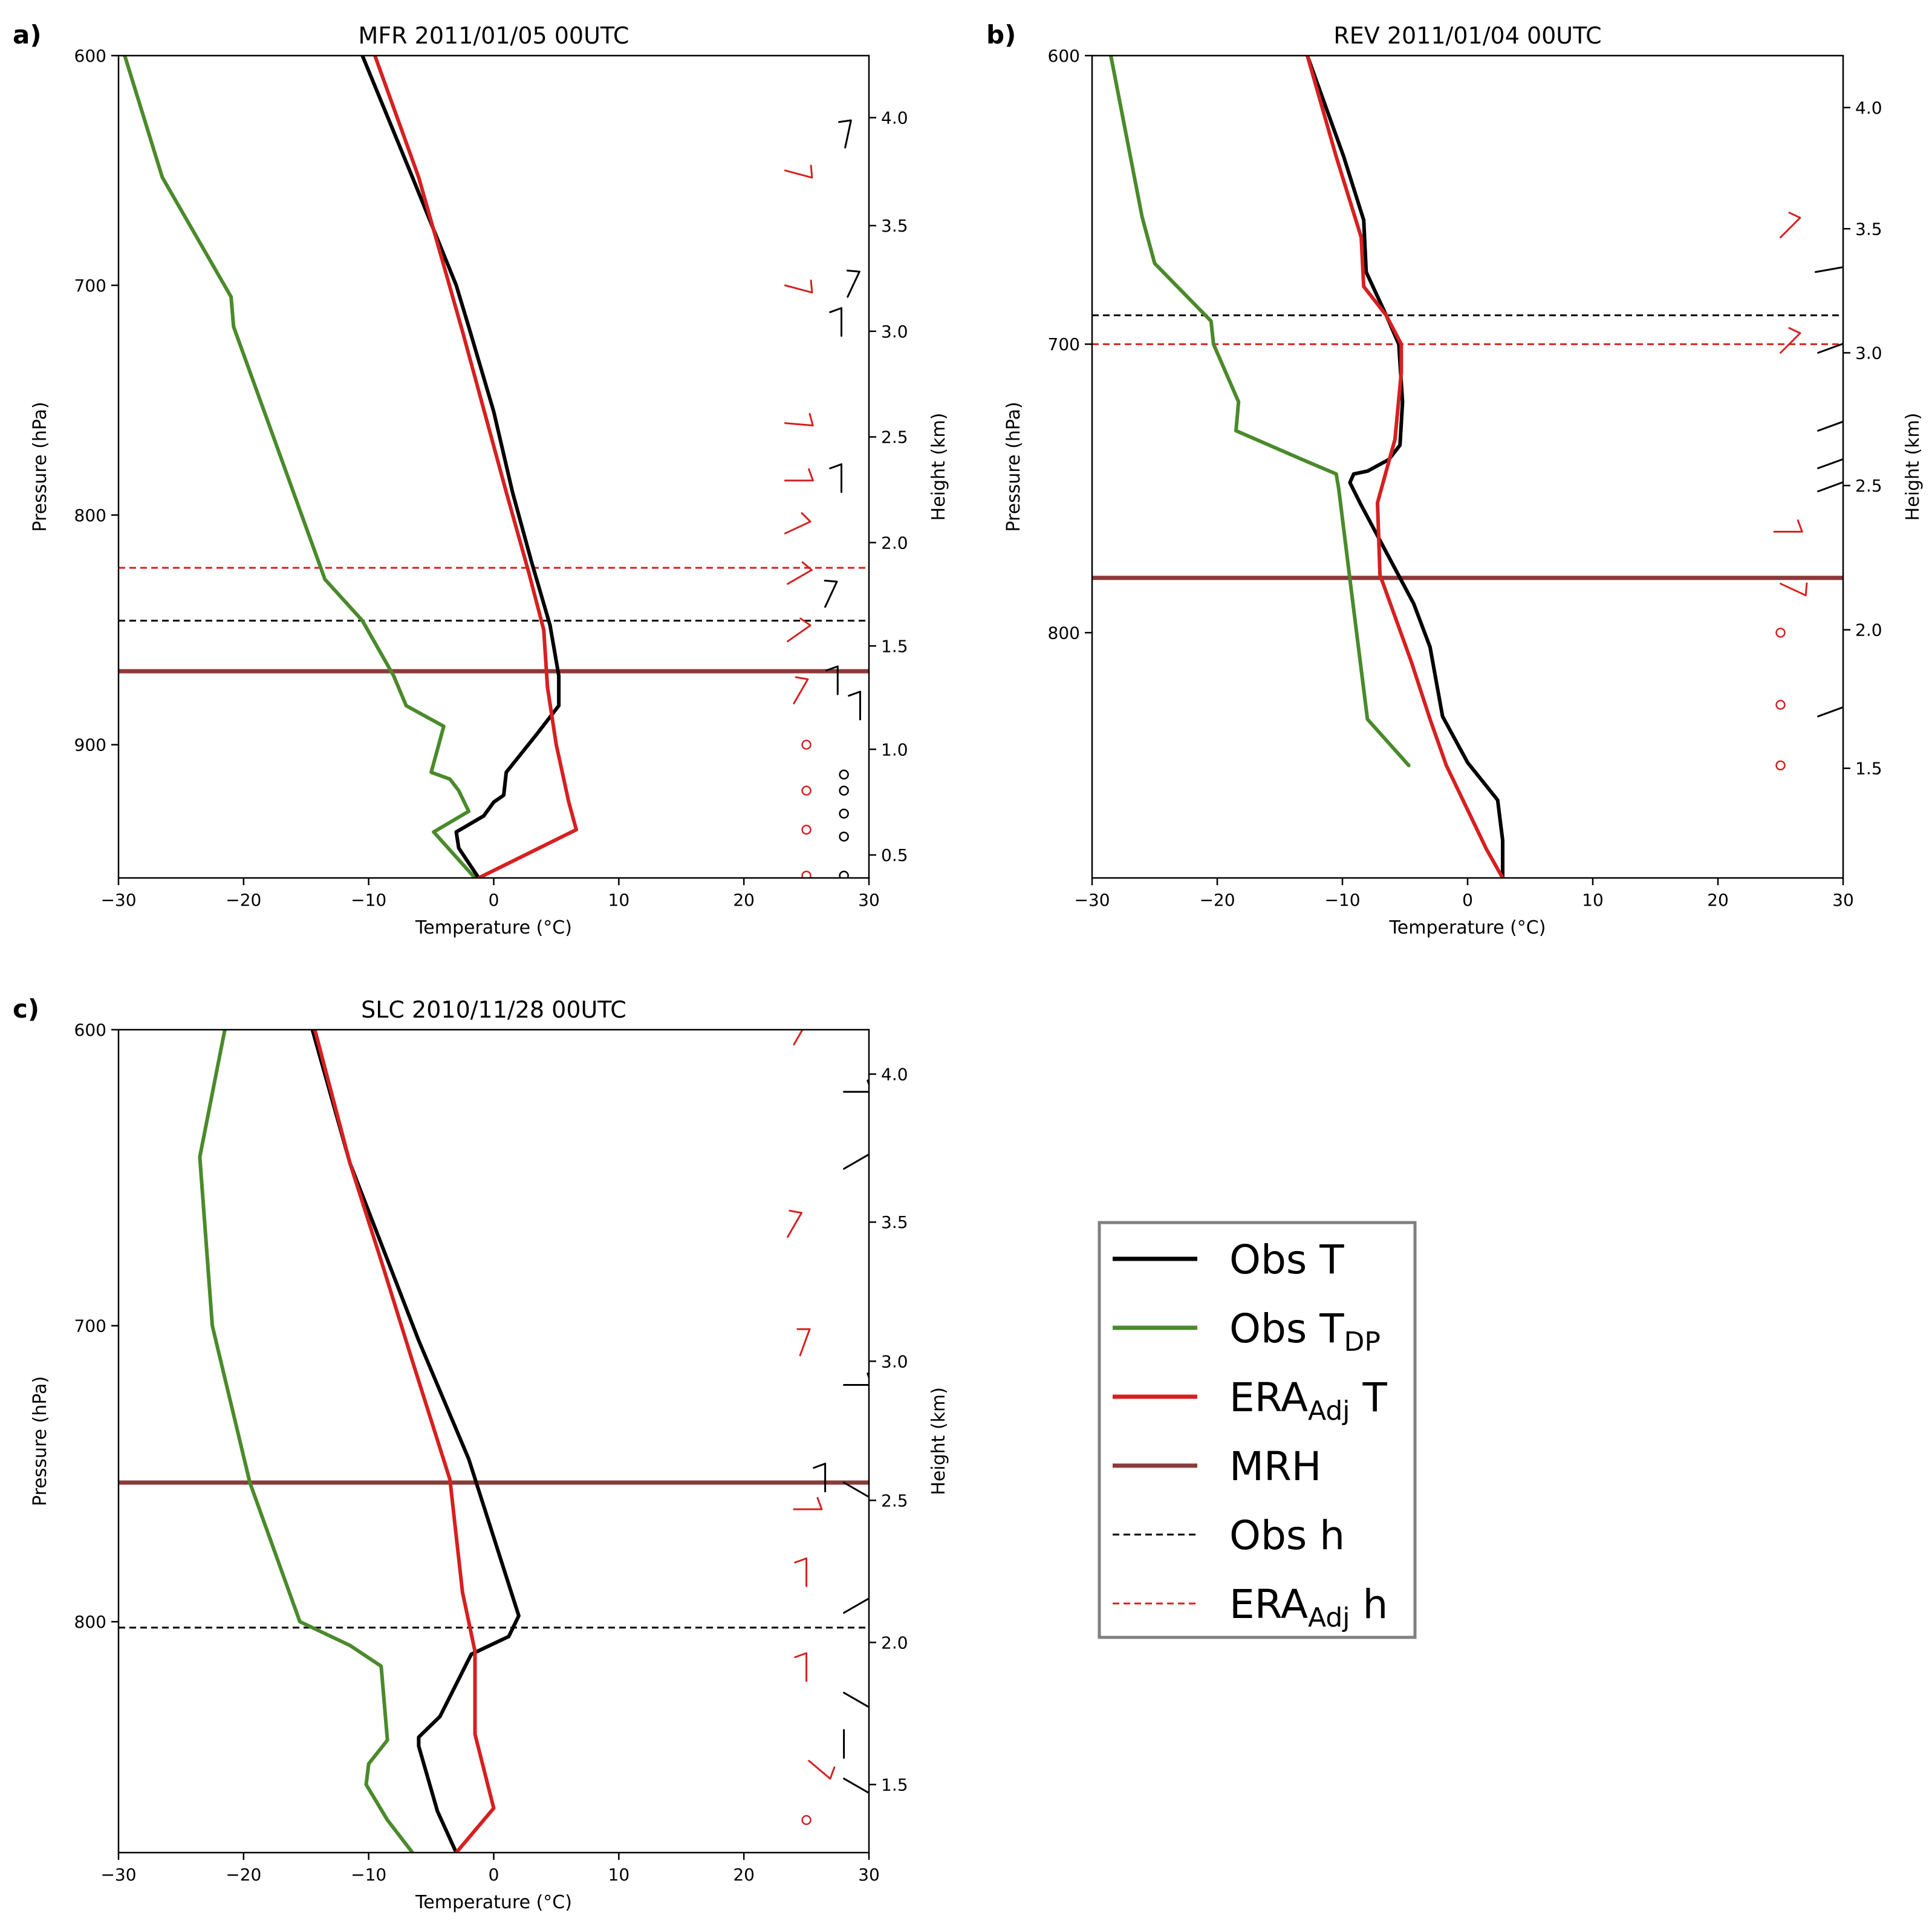 This screenshot has height=1930, width=1932. I want to click on legend-label: Obs TDP, so click(1305, 1331).